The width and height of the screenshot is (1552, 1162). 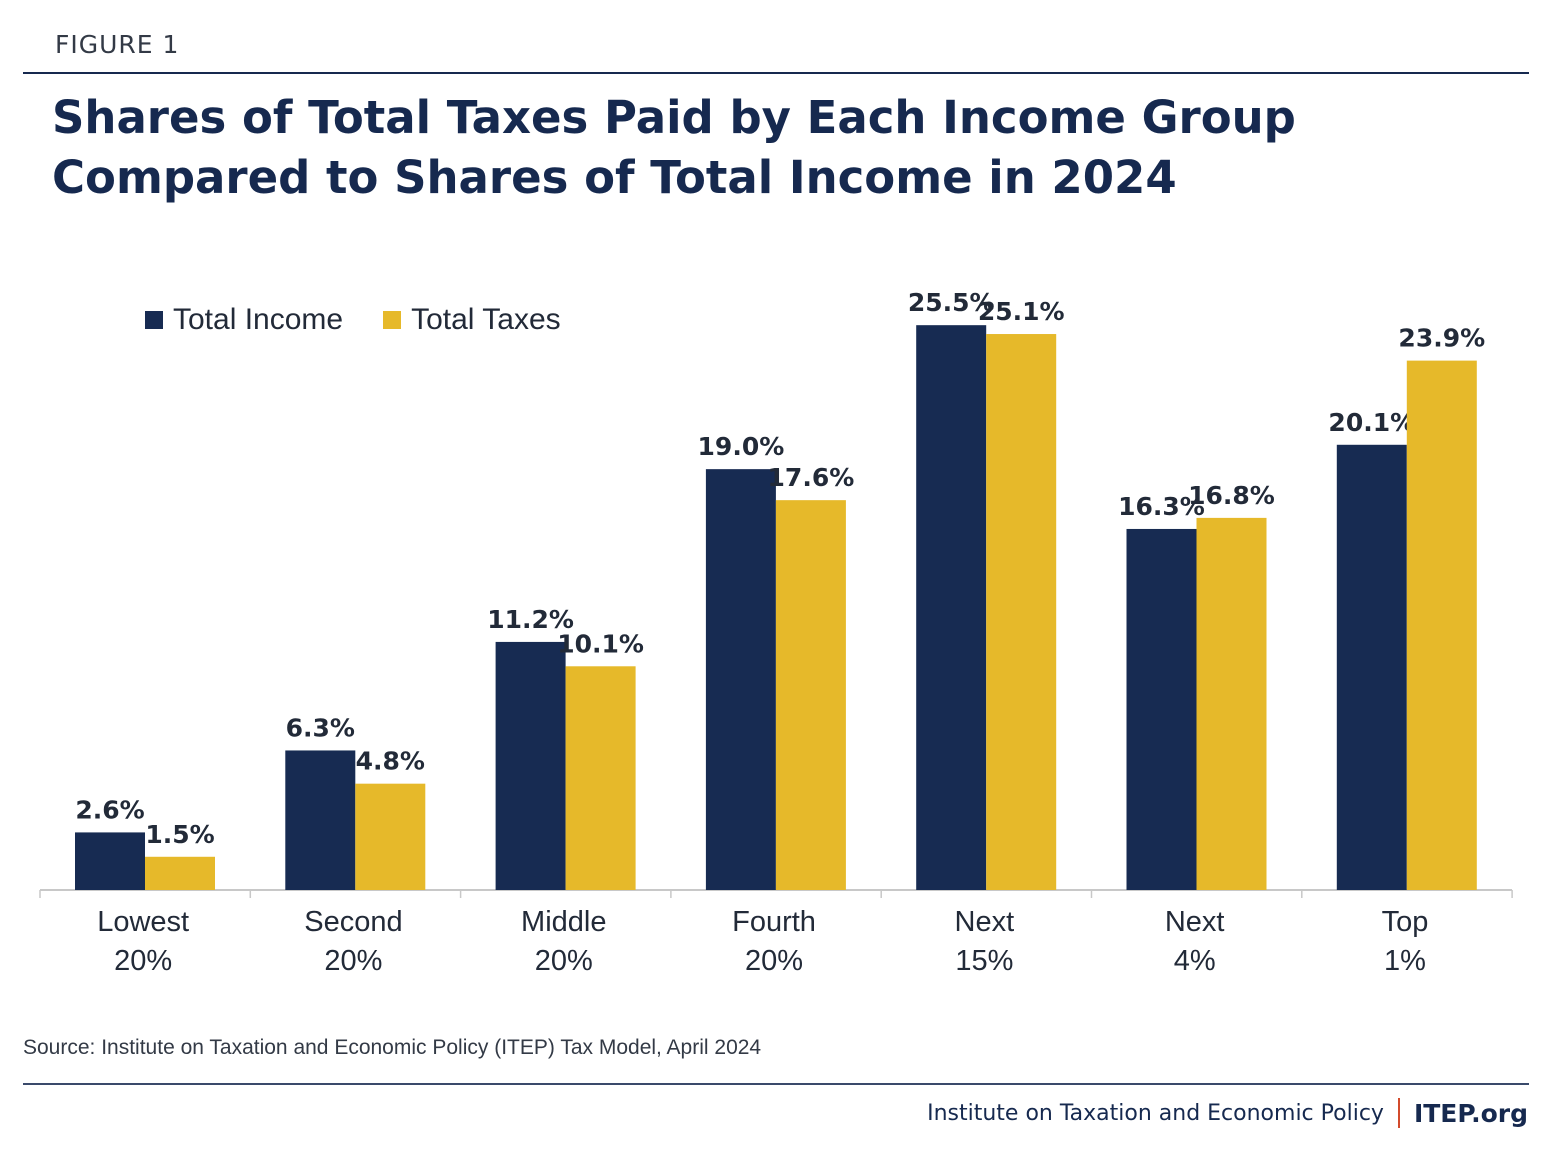 What do you see at coordinates (1161, 506) in the screenshot?
I see `data-label-income: 16.3%` at bounding box center [1161, 506].